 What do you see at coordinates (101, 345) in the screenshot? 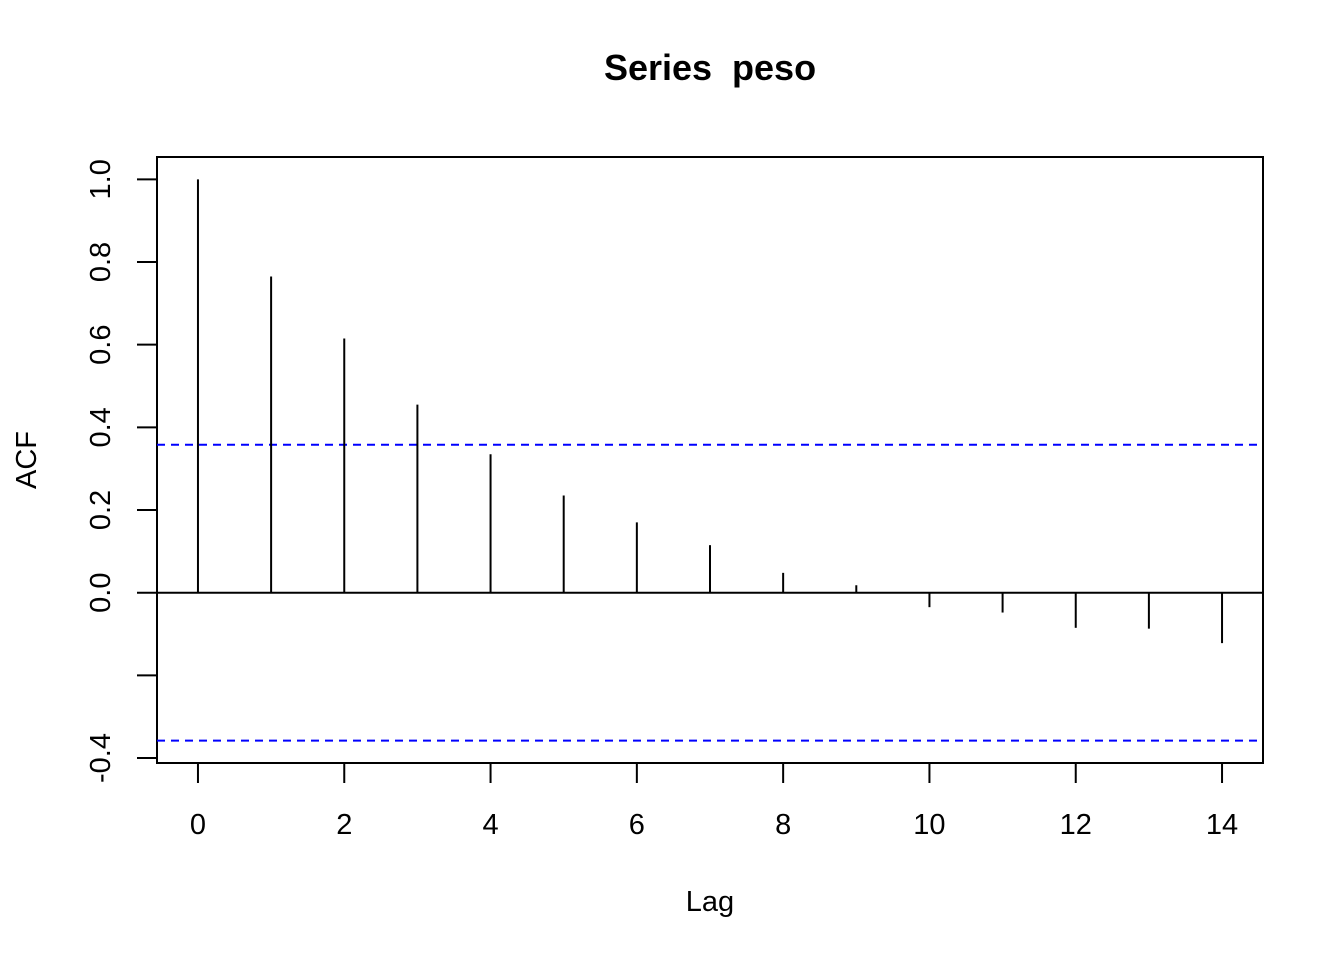
I see `y-tick-label: 0.6` at bounding box center [101, 345].